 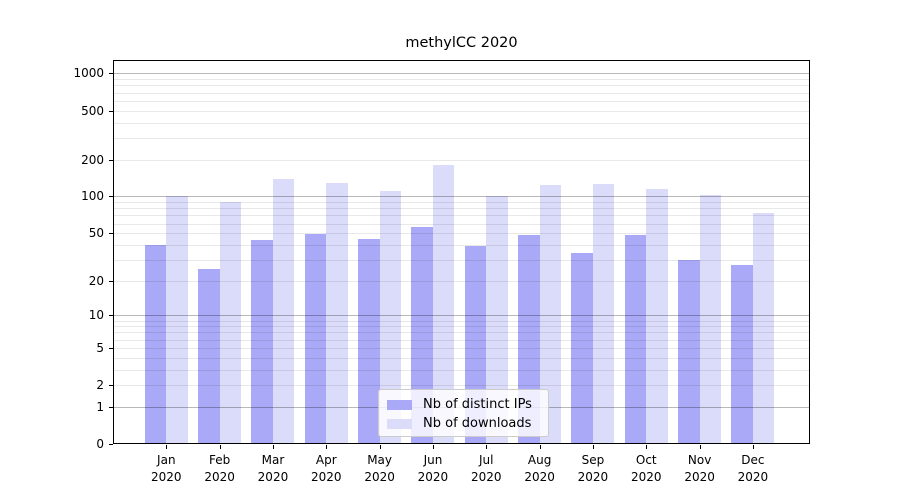 What do you see at coordinates (273, 468) in the screenshot?
I see `x-tick-label: Mar 2020` at bounding box center [273, 468].